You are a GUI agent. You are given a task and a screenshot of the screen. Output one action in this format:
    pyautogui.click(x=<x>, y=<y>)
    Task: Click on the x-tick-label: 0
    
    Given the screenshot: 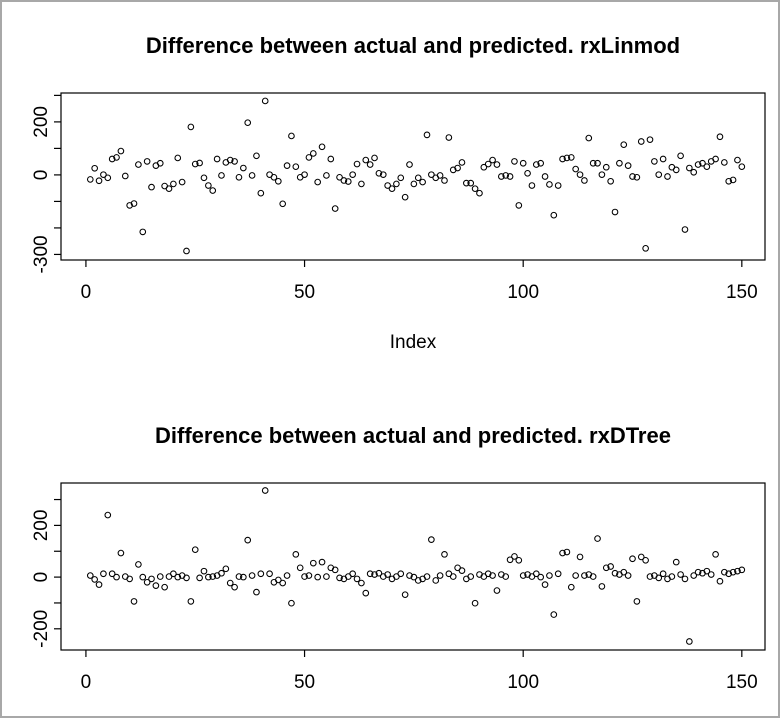 What is the action you would take?
    pyautogui.click(x=86, y=682)
    